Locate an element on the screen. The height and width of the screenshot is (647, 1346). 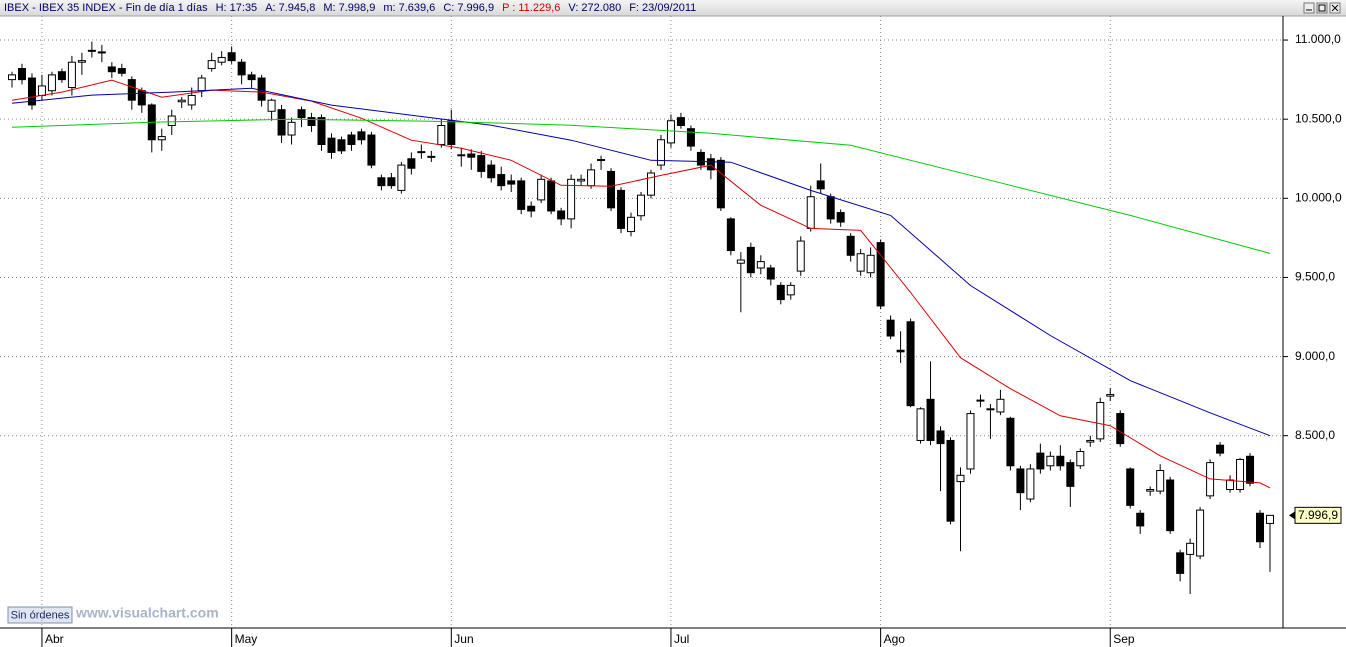
last-price-pointer is located at coordinates (1292, 515).